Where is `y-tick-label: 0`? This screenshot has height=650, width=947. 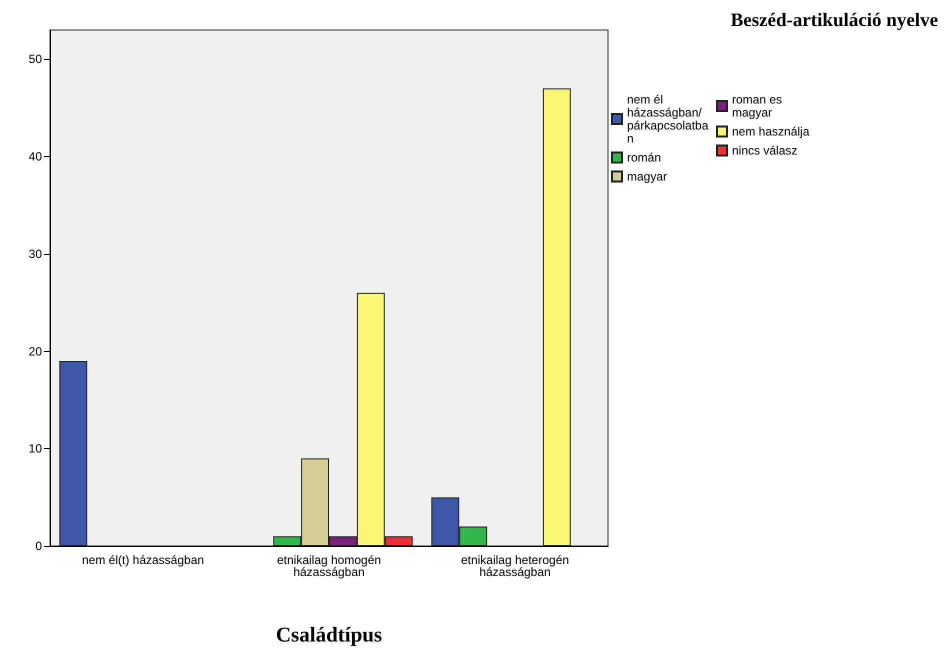
y-tick-label: 0 is located at coordinates (38, 546).